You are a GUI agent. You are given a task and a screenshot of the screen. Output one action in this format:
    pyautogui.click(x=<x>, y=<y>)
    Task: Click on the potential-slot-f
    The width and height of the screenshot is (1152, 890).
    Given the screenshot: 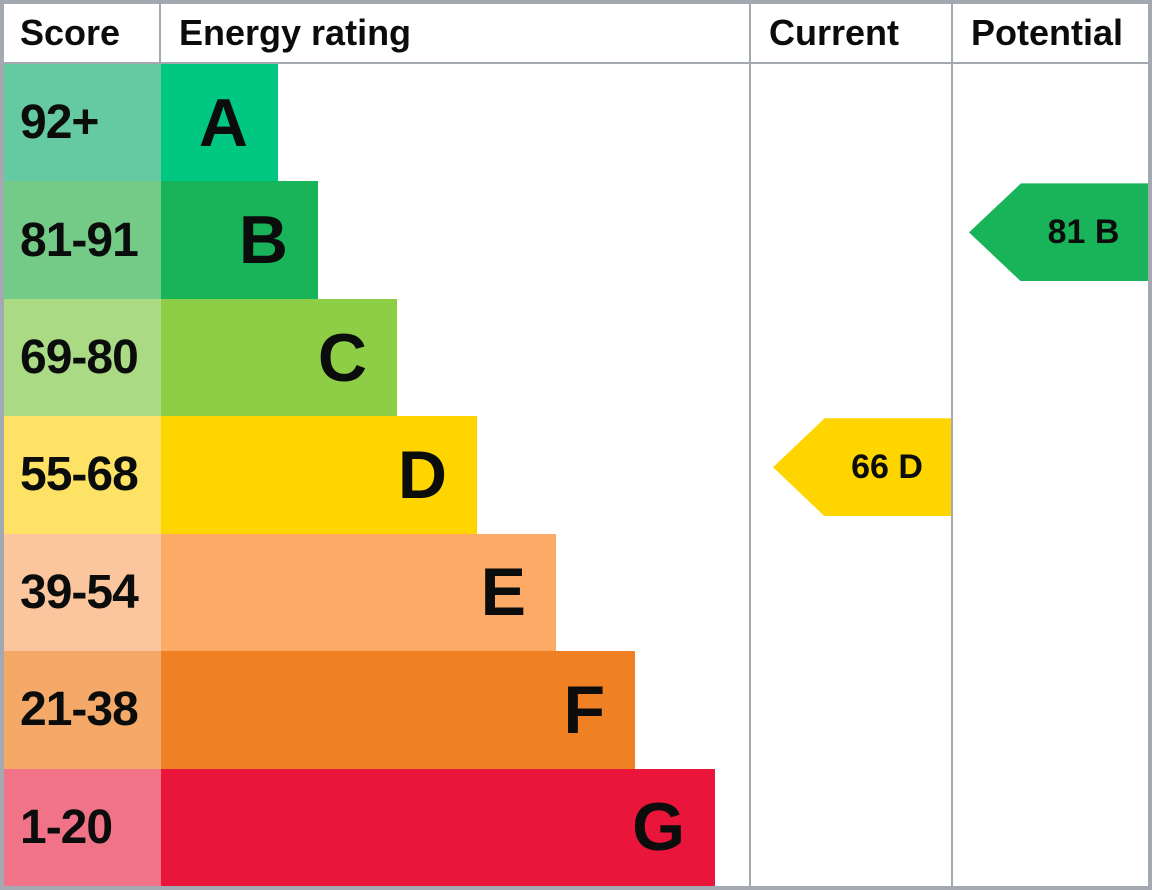 What is the action you would take?
    pyautogui.click(x=1050, y=709)
    